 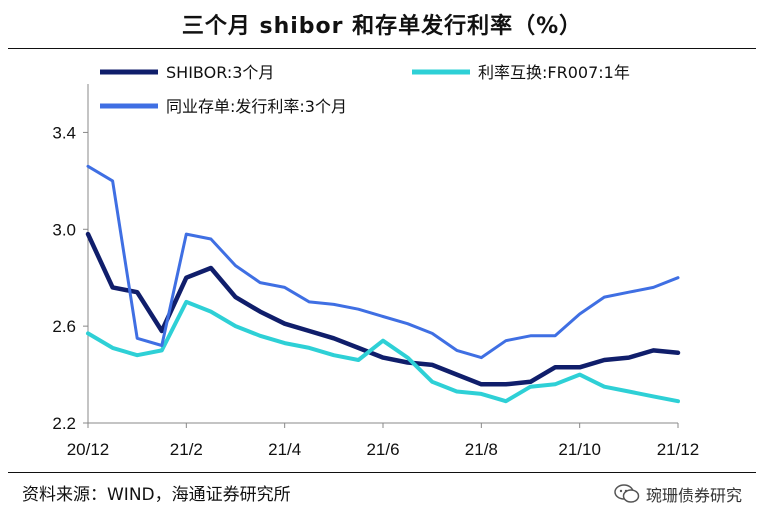 What do you see at coordinates (186, 449) in the screenshot?
I see `x-tick-label: 21/2` at bounding box center [186, 449].